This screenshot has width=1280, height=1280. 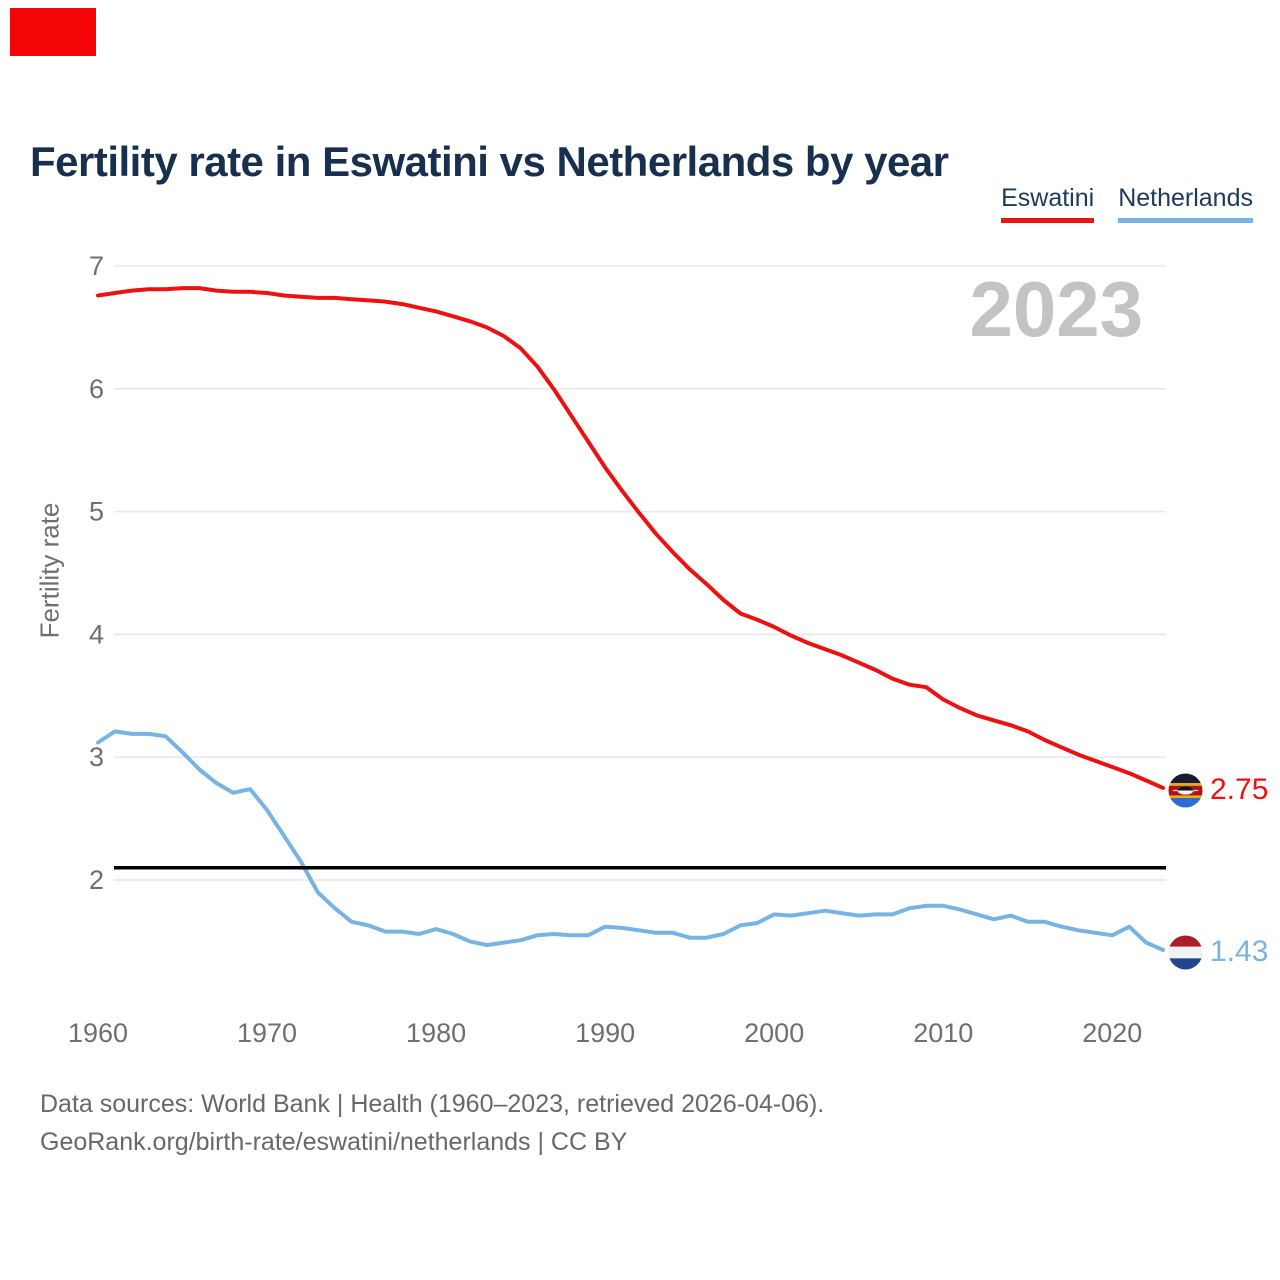 What do you see at coordinates (630, 840) in the screenshot?
I see `series-line-netherlands` at bounding box center [630, 840].